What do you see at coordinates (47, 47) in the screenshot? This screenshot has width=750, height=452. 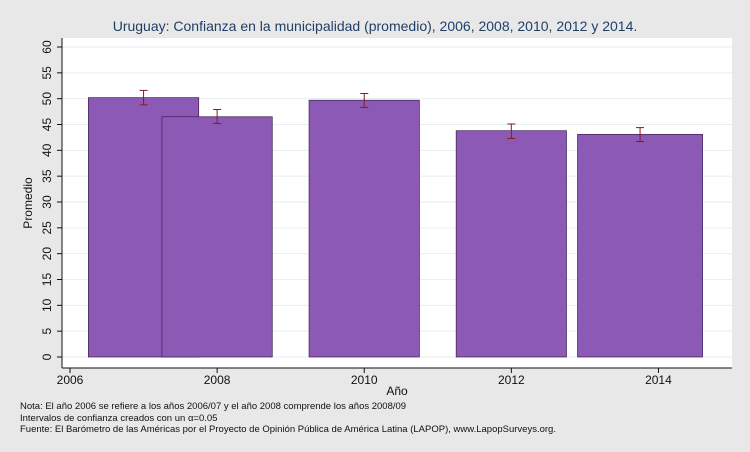 I see `y-tick-label: 60` at bounding box center [47, 47].